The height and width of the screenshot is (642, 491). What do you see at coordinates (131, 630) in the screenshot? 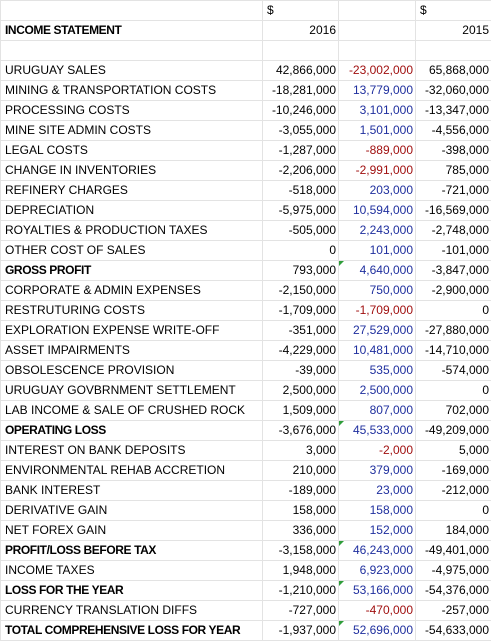
I see `row-label-cell: TOTAL COMPREHENSIVE LOSS FOR YEAR` at bounding box center [131, 630].